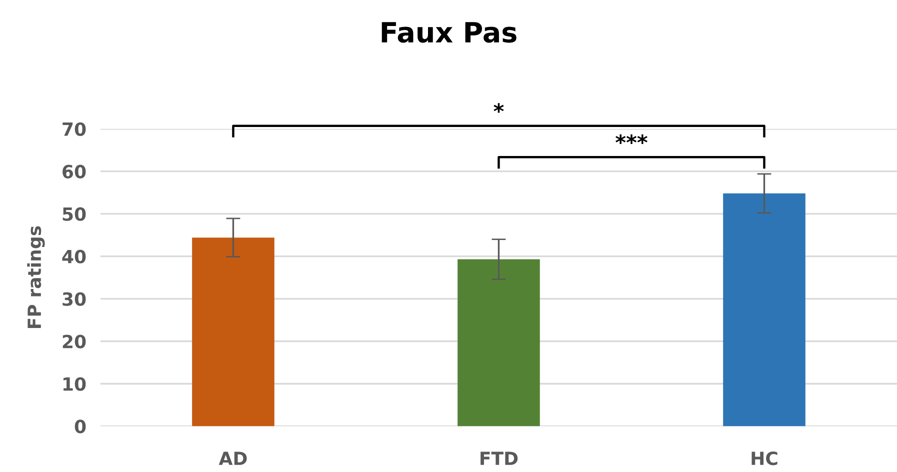 The height and width of the screenshot is (472, 897). I want to click on x-tick-label: FTD, so click(499, 458).